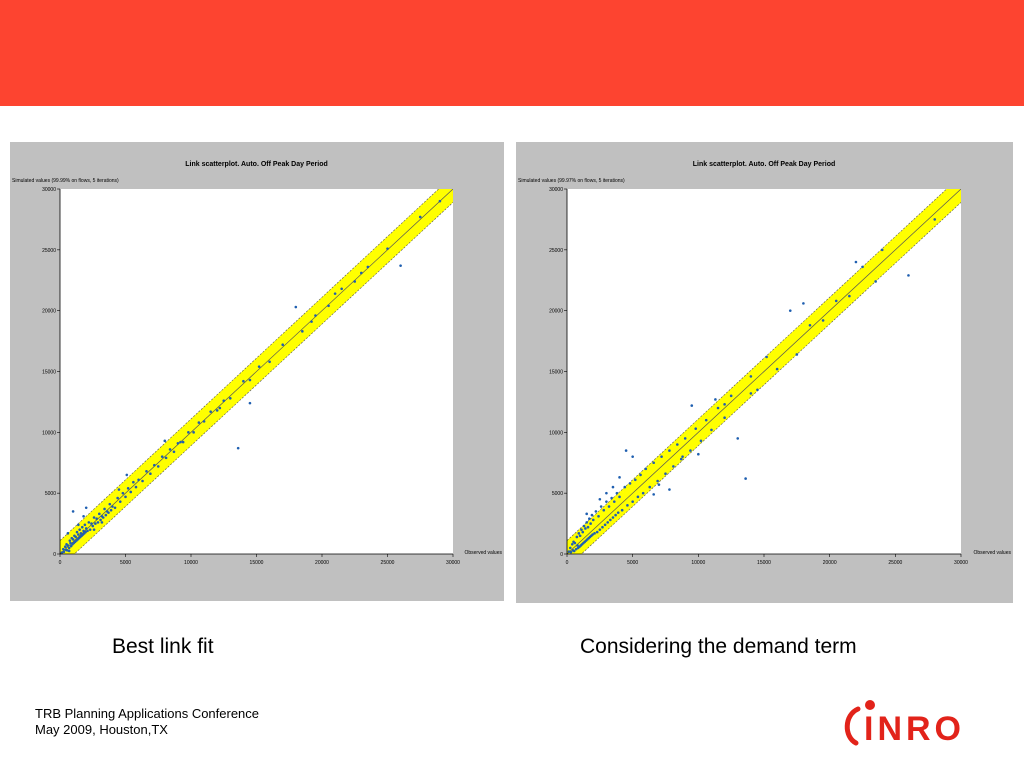  Describe the element at coordinates (322, 563) in the screenshot. I see `x-tick-label: 20000` at that location.